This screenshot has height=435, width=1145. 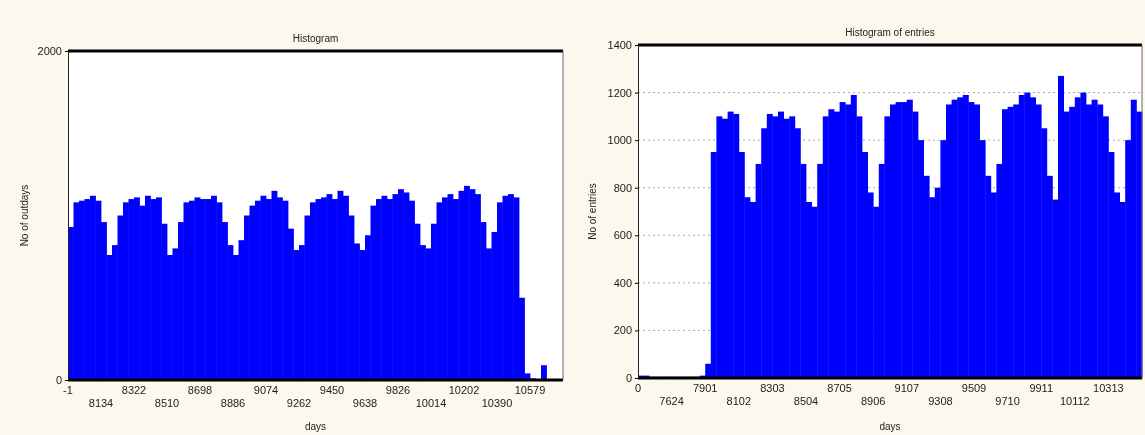 I want to click on x-tick-label: 8322, so click(x=134, y=389).